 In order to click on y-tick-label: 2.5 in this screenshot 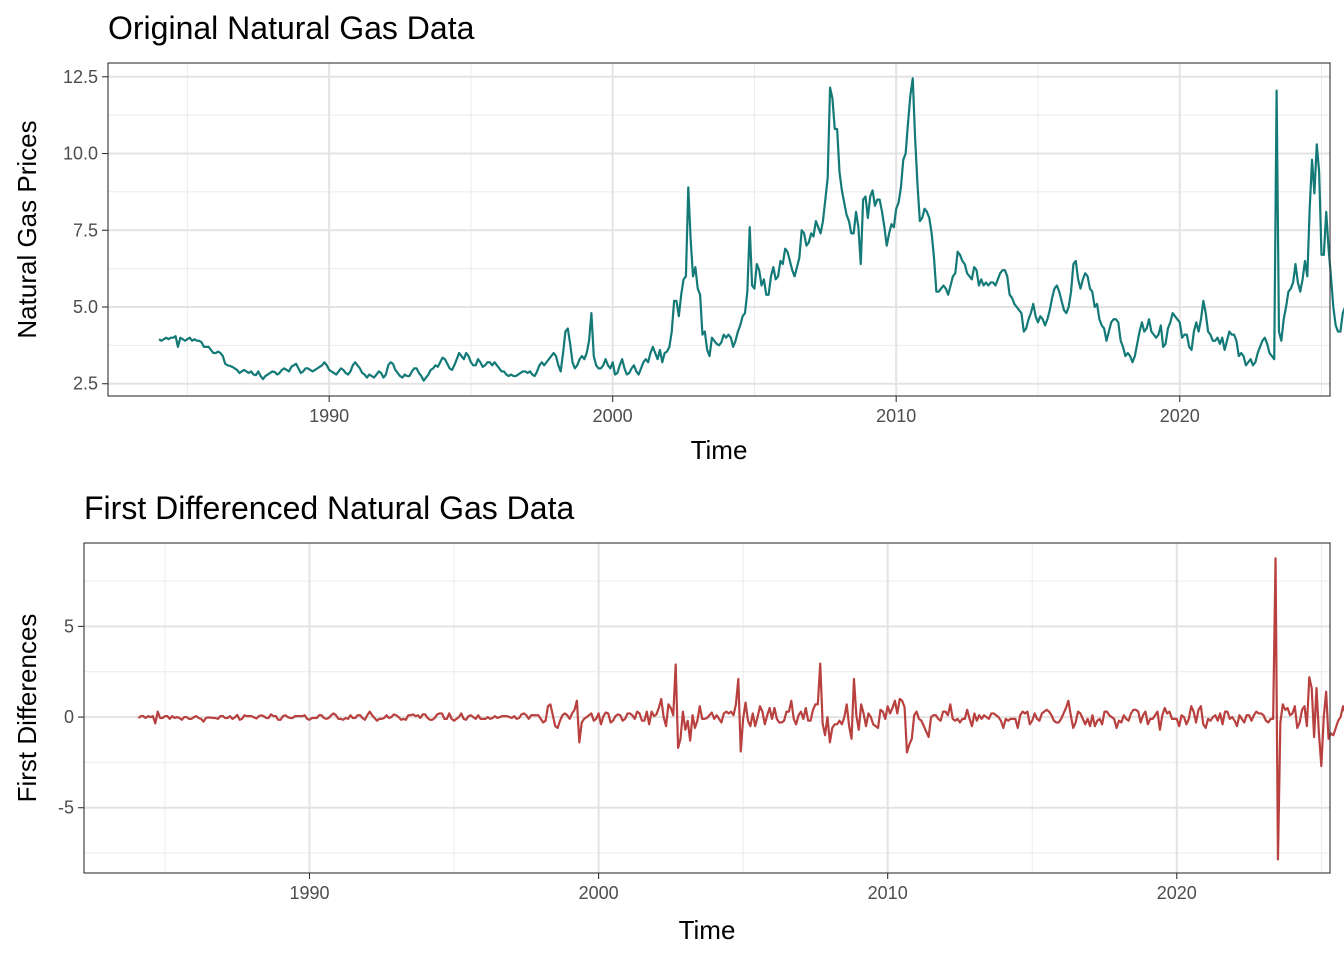, I will do `click(85, 384)`.